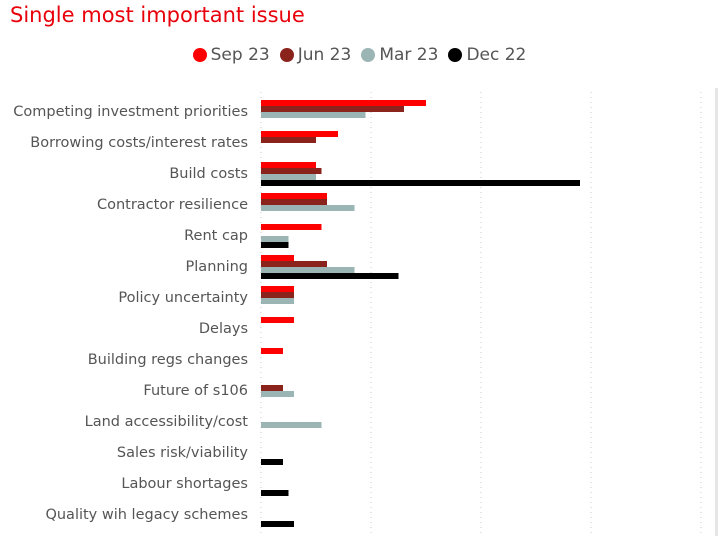  I want to click on scrollbar, so click(716, 312).